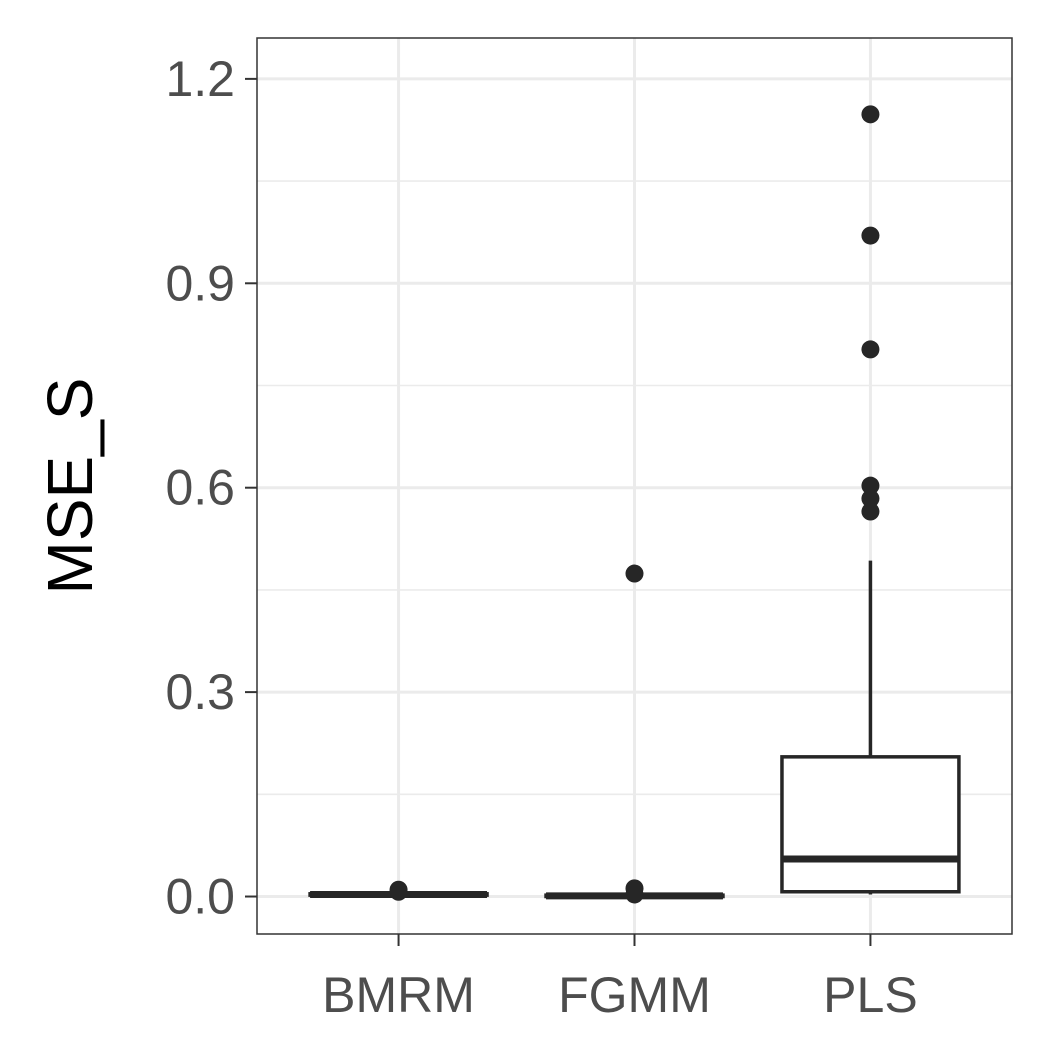  Describe the element at coordinates (870, 824) in the screenshot. I see `box-body` at that location.